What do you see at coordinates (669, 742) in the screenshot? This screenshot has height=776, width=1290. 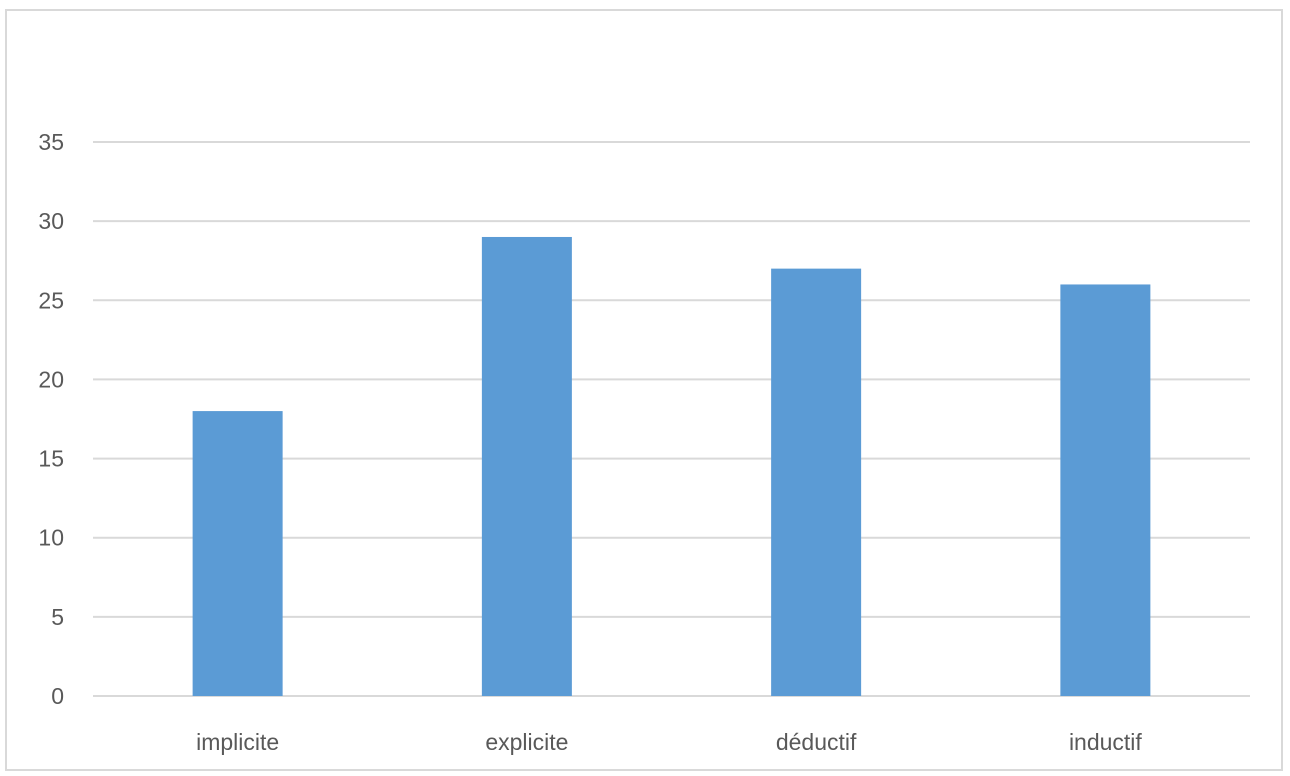 I see `x-axis-category-labels: implicite explicite déductif inductif` at bounding box center [669, 742].